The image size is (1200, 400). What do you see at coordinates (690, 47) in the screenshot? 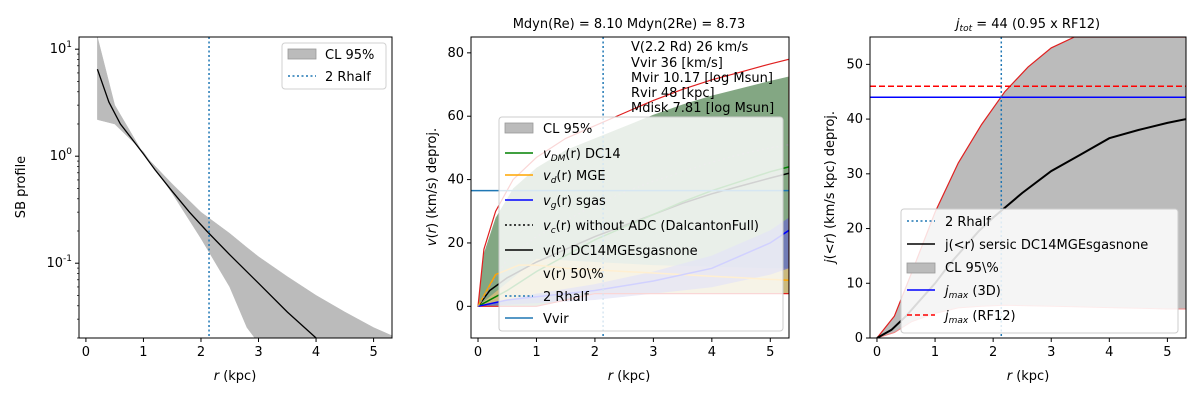
I see `annotation-vd: V(2.2 Rd) 26 km/s` at bounding box center [690, 47].